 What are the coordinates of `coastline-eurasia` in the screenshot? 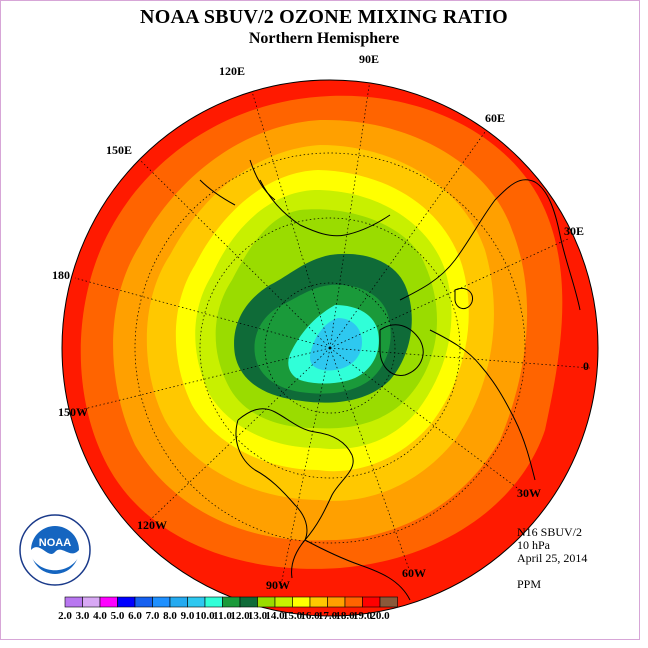 It's located at (490, 245).